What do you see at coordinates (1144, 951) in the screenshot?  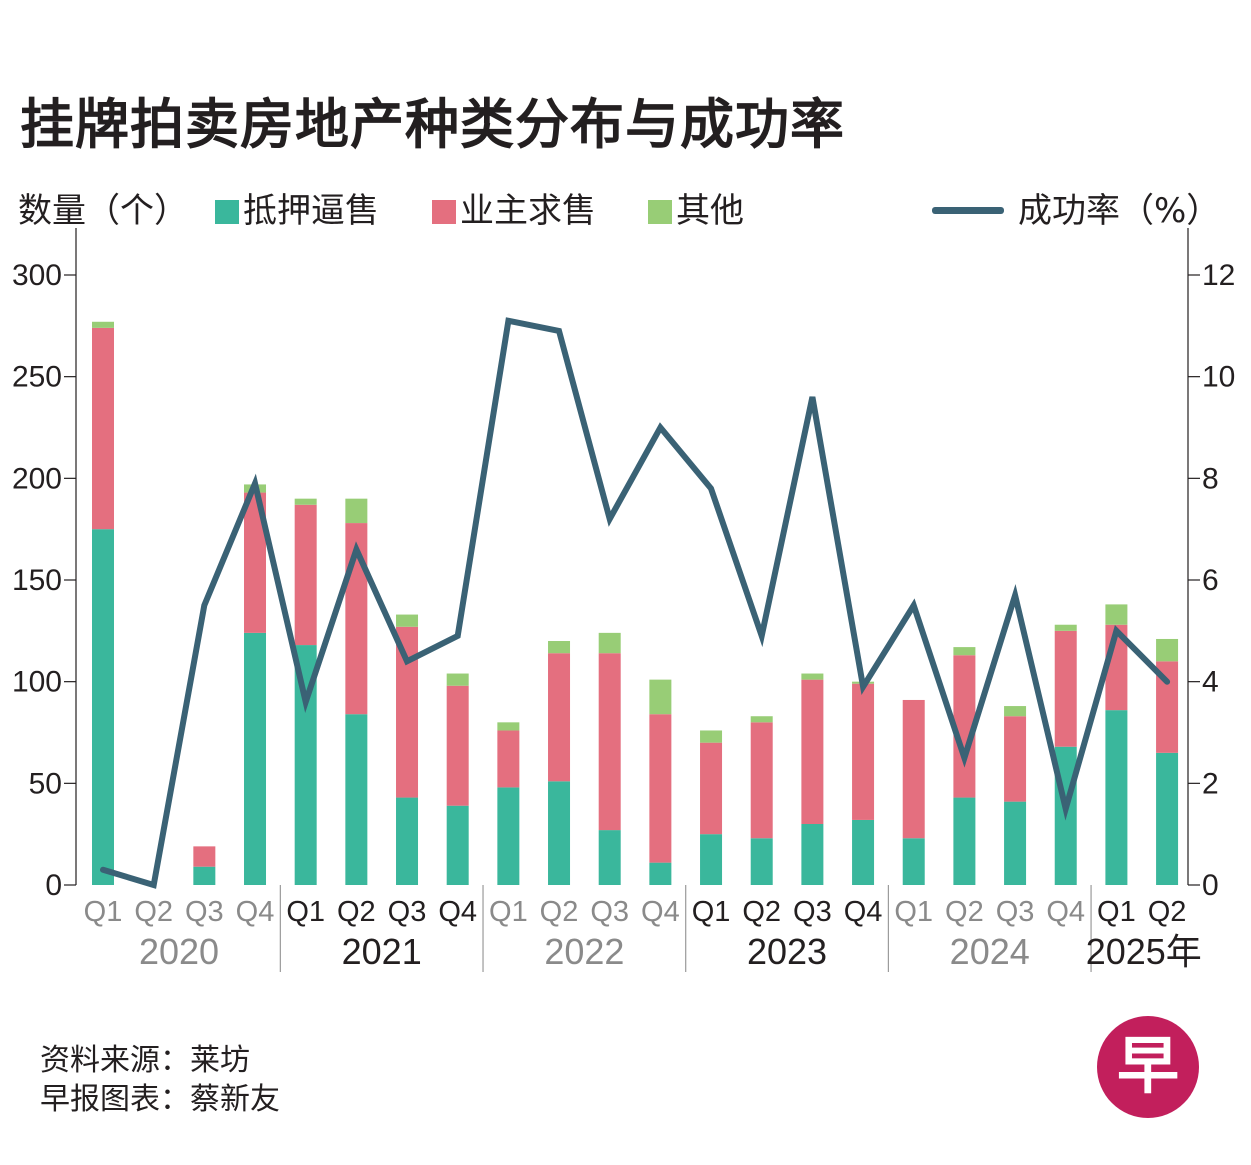 I see `year-label: 2025年` at bounding box center [1144, 951].